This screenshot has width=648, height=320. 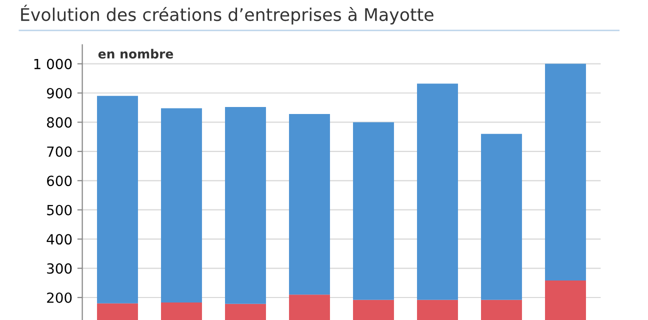 I want to click on y-tick-label: 300, so click(x=59, y=268).